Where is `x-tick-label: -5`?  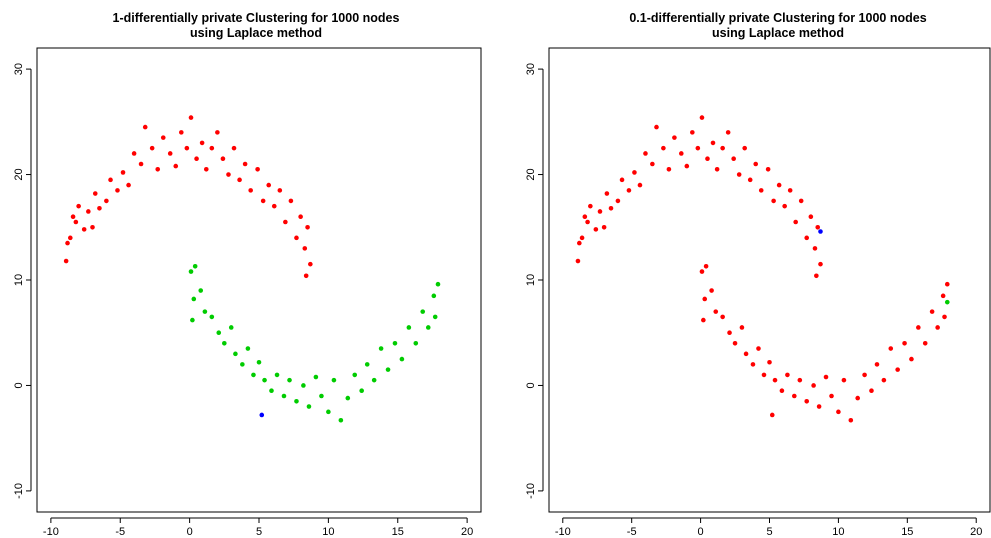 x-tick-label: -5 is located at coordinates (120, 532).